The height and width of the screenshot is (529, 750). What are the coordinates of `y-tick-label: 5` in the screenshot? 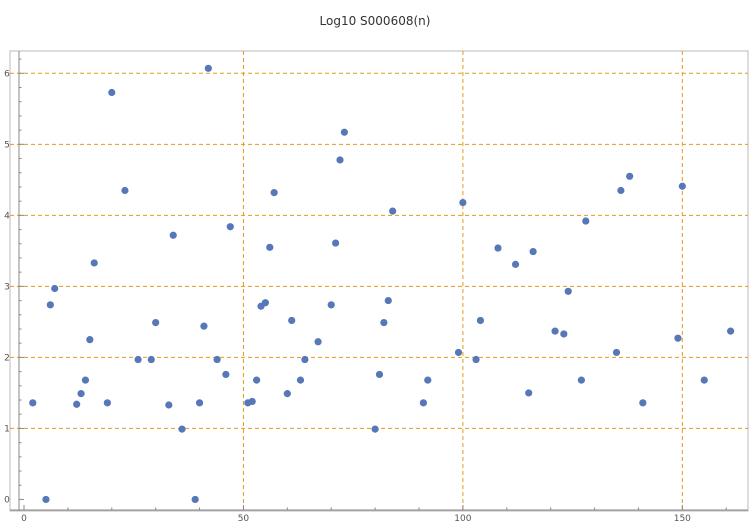 It's located at (7, 145).